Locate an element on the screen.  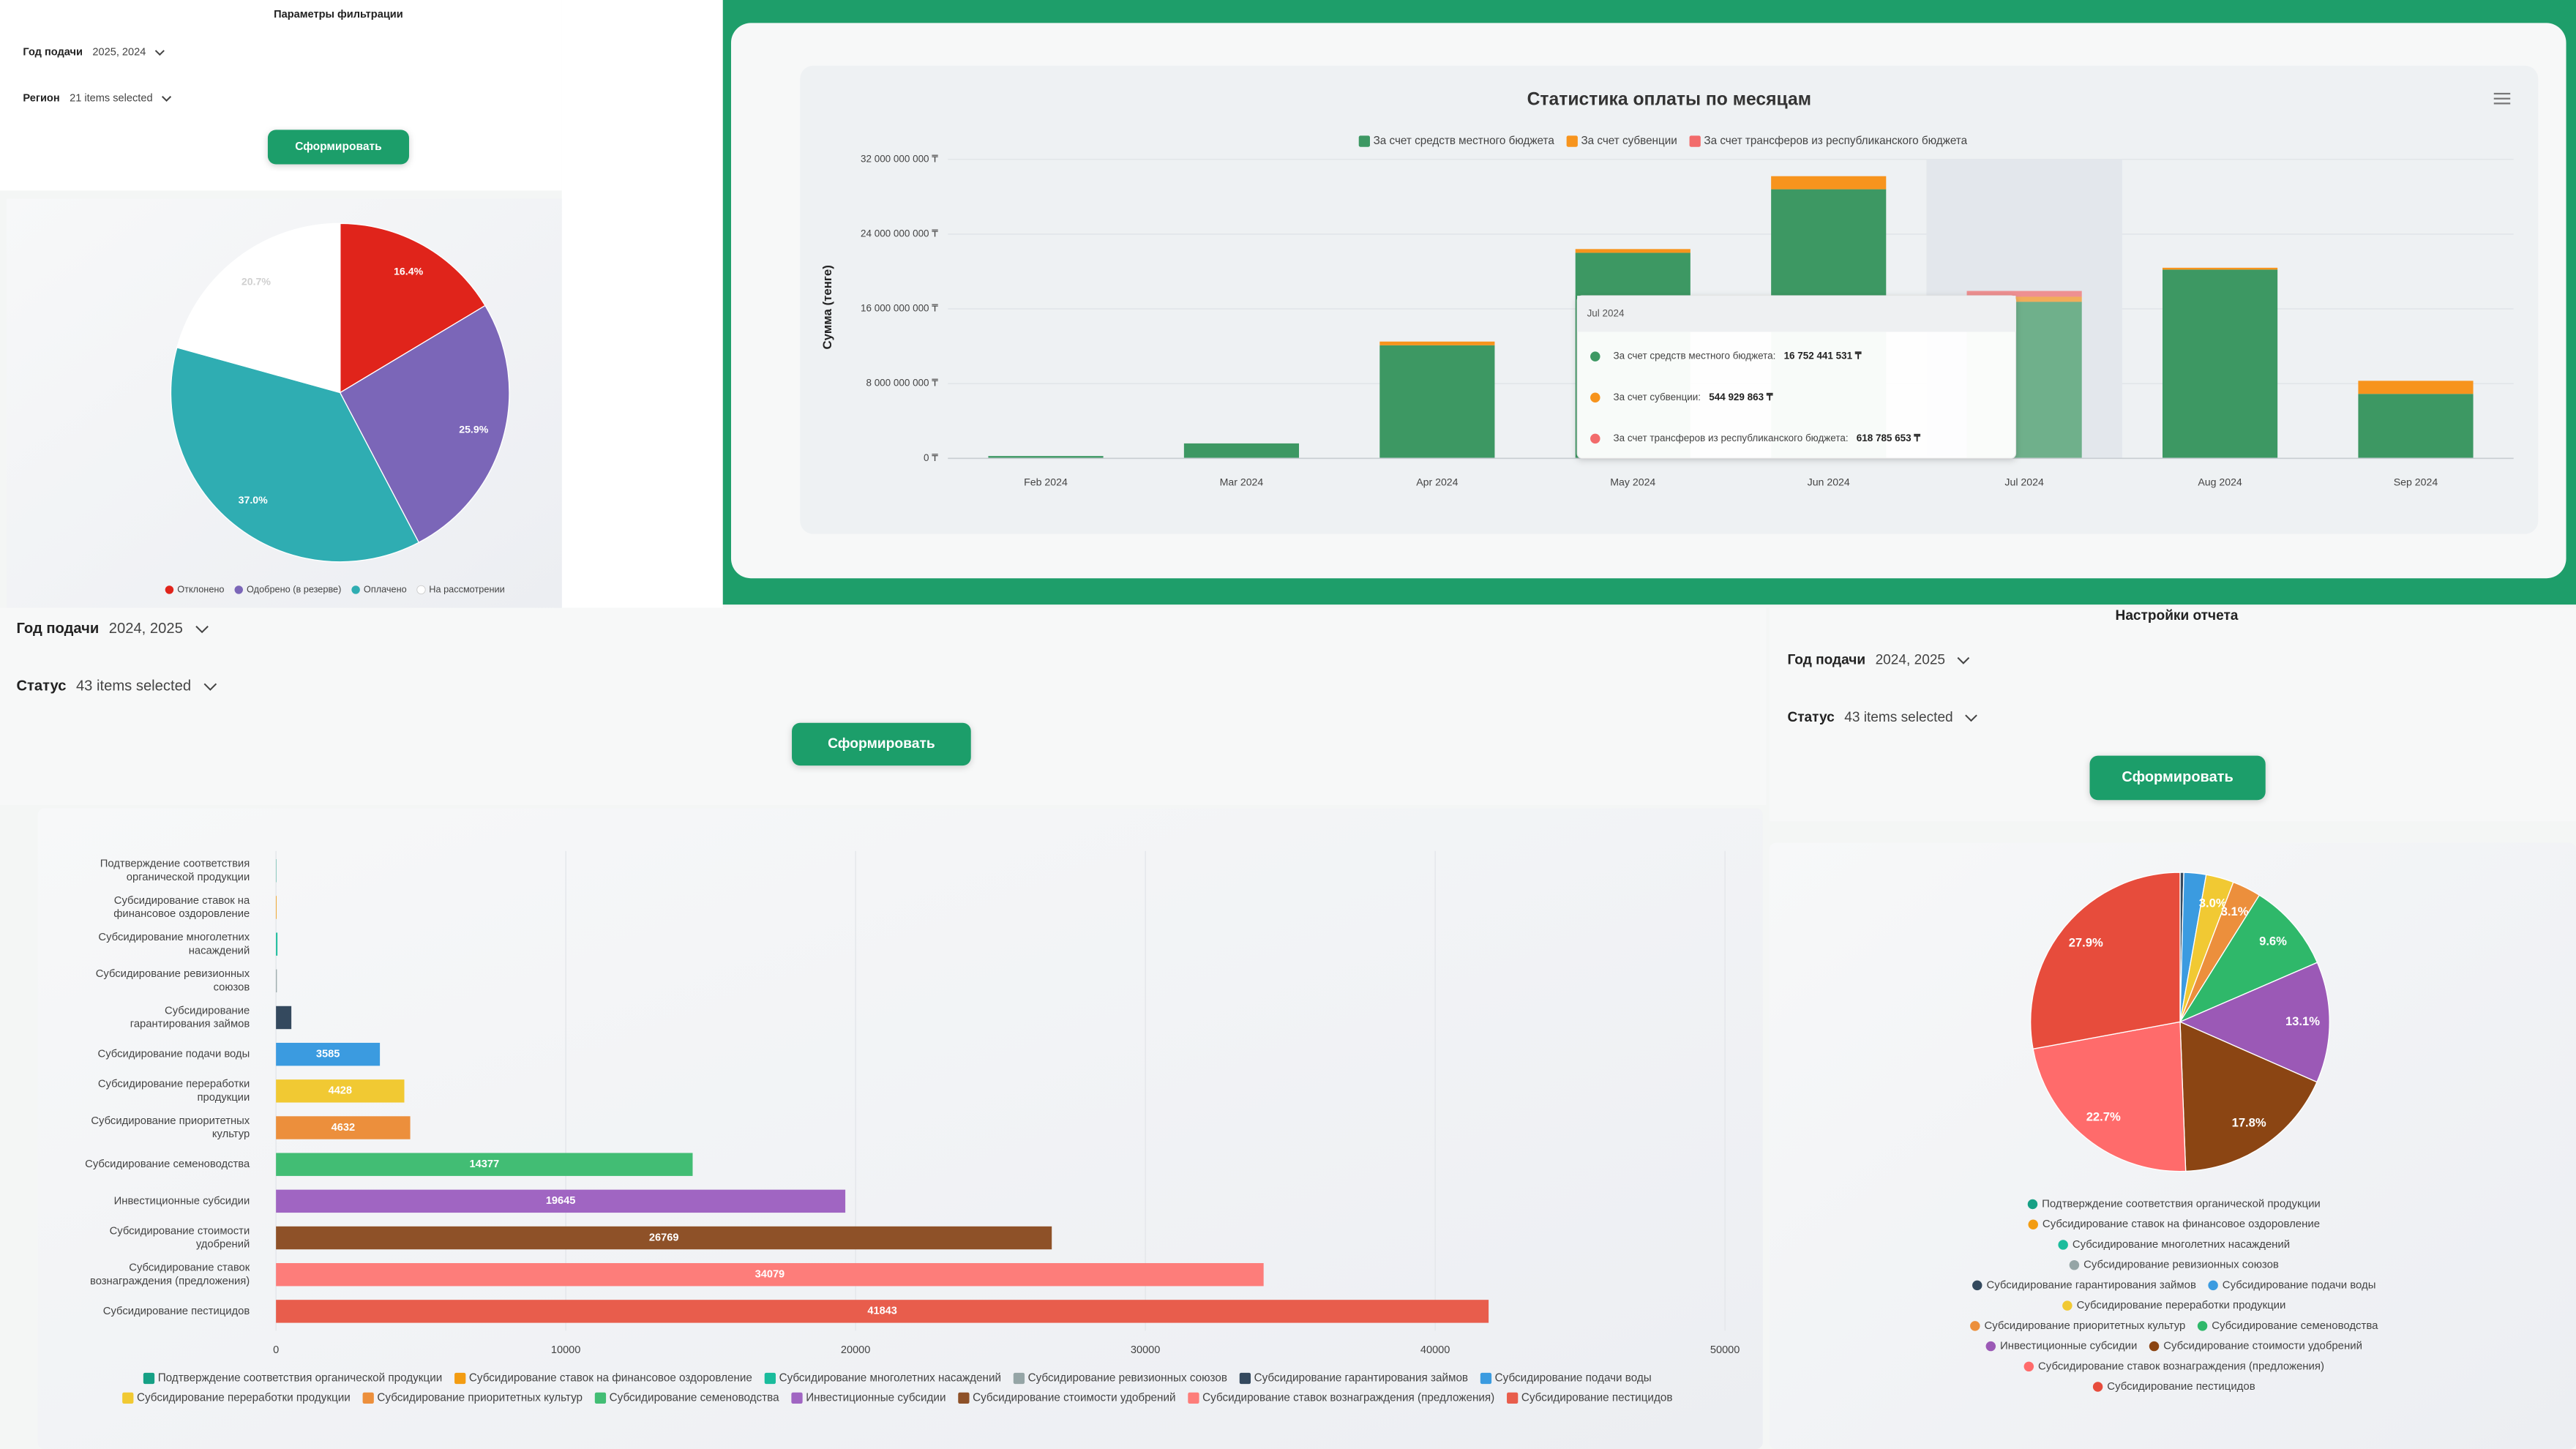
category-label: Субсидирование стоимости удобрений is located at coordinates (180, 1237).